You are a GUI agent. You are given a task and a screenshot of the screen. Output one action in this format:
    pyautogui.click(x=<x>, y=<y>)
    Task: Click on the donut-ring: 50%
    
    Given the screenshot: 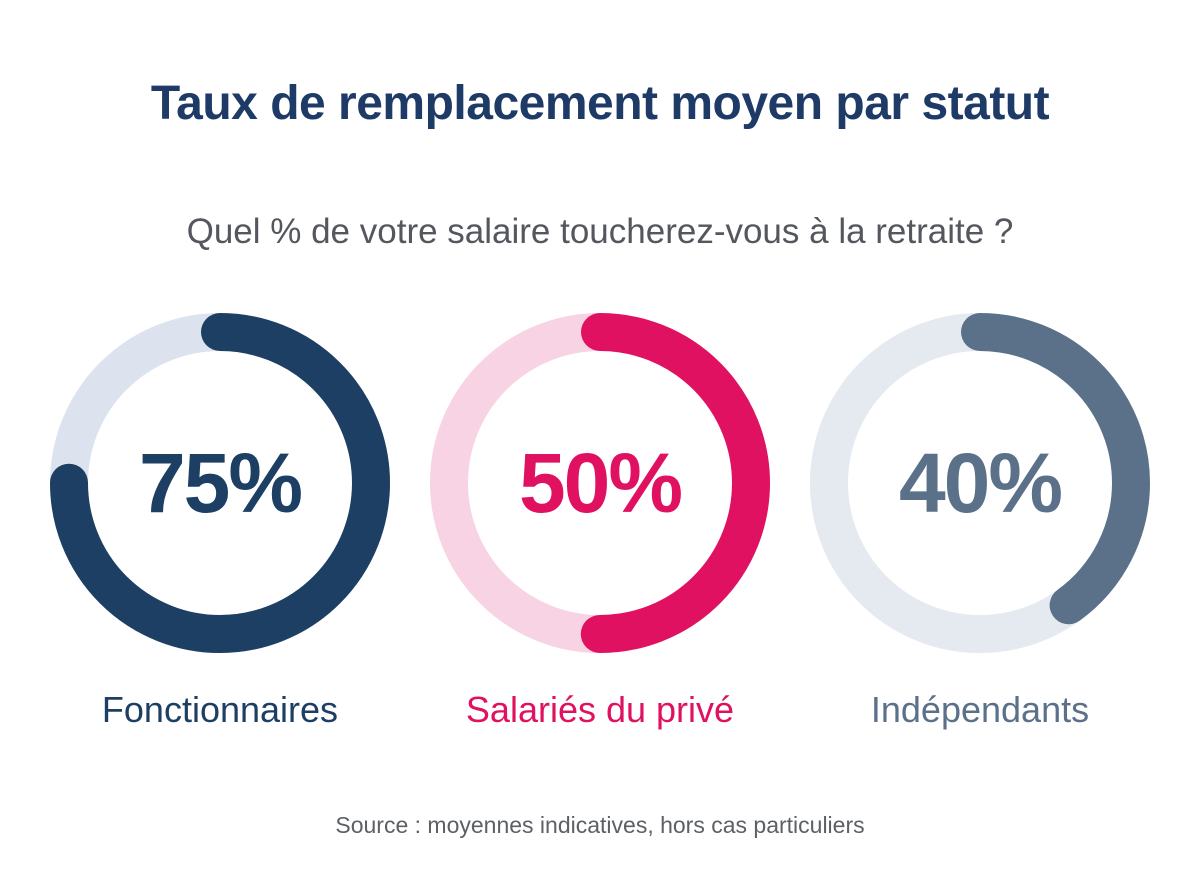 What is the action you would take?
    pyautogui.click(x=600, y=483)
    